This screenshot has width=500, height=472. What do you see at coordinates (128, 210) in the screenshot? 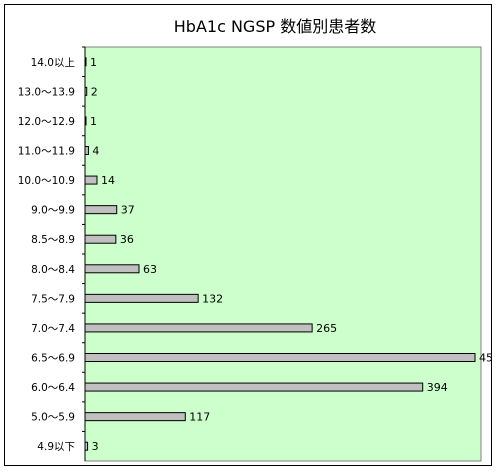
I see `bar-value-label: 37` at bounding box center [128, 210].